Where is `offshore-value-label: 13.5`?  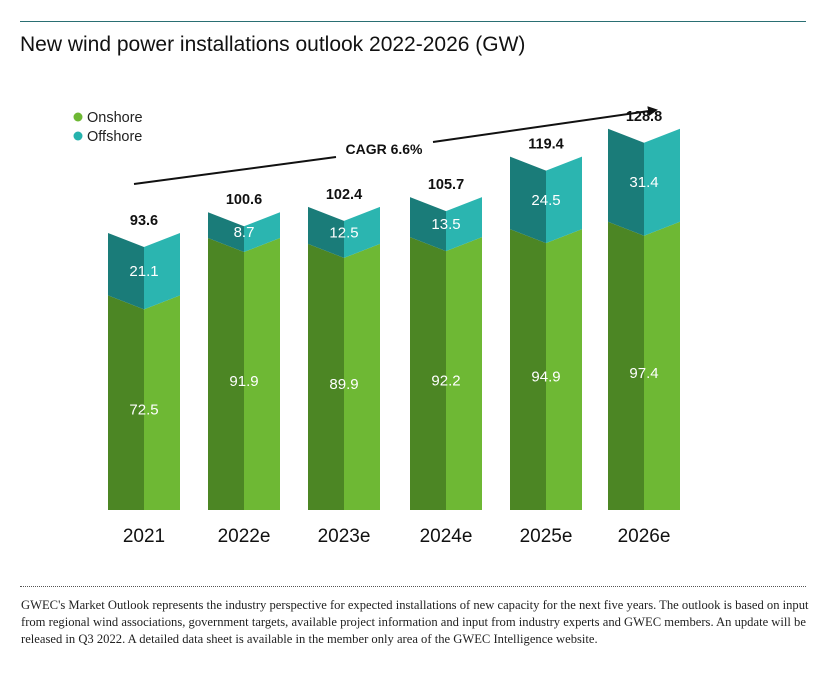 offshore-value-label: 13.5 is located at coordinates (445, 224).